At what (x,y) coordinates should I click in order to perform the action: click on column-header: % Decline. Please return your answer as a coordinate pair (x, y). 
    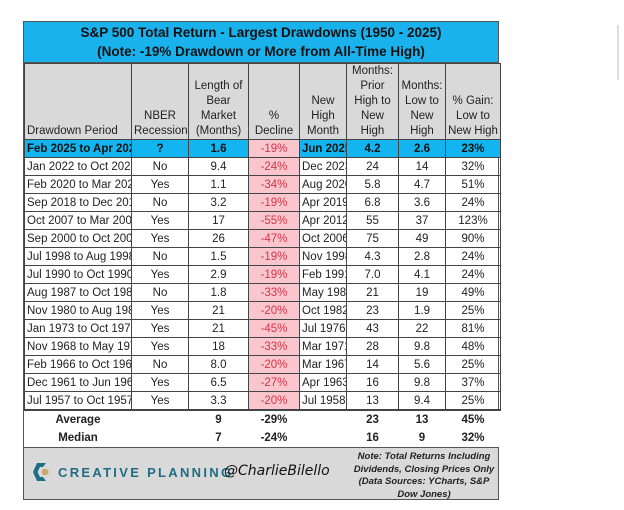
    Looking at the image, I should click on (274, 101).